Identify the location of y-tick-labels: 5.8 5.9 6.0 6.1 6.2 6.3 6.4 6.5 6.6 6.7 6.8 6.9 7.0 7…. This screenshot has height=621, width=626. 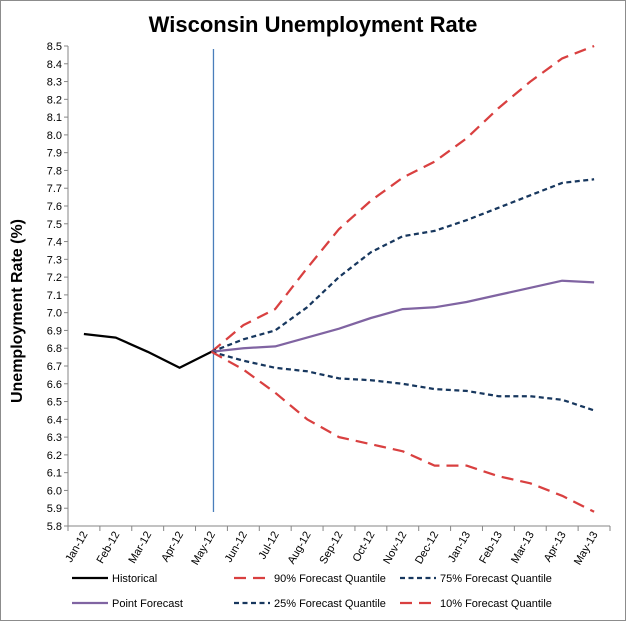
(54, 287).